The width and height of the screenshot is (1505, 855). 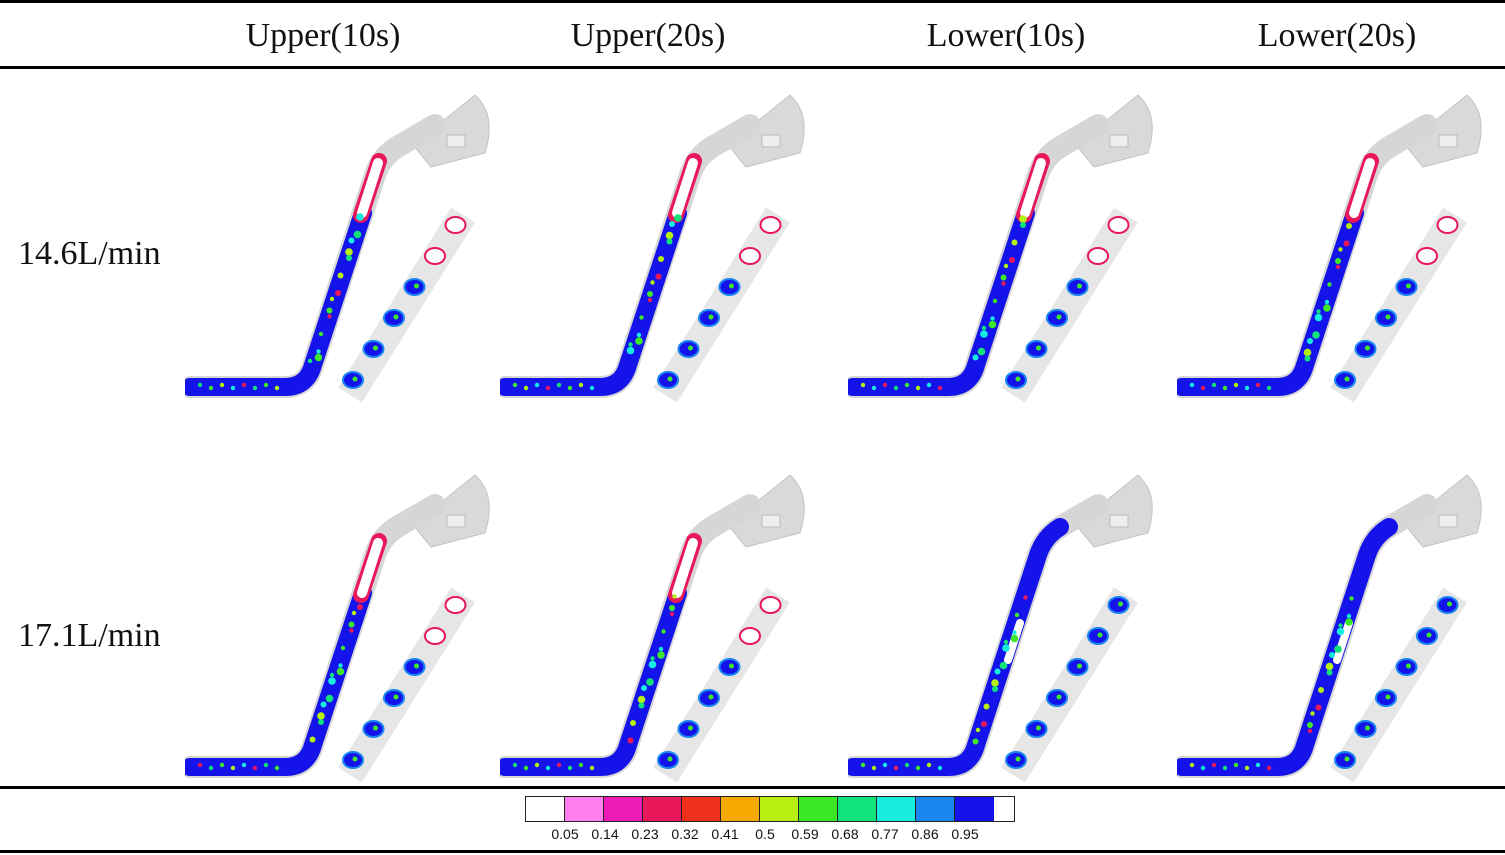 What do you see at coordinates (925, 834) in the screenshot?
I see `legend-tick-label: 0.86` at bounding box center [925, 834].